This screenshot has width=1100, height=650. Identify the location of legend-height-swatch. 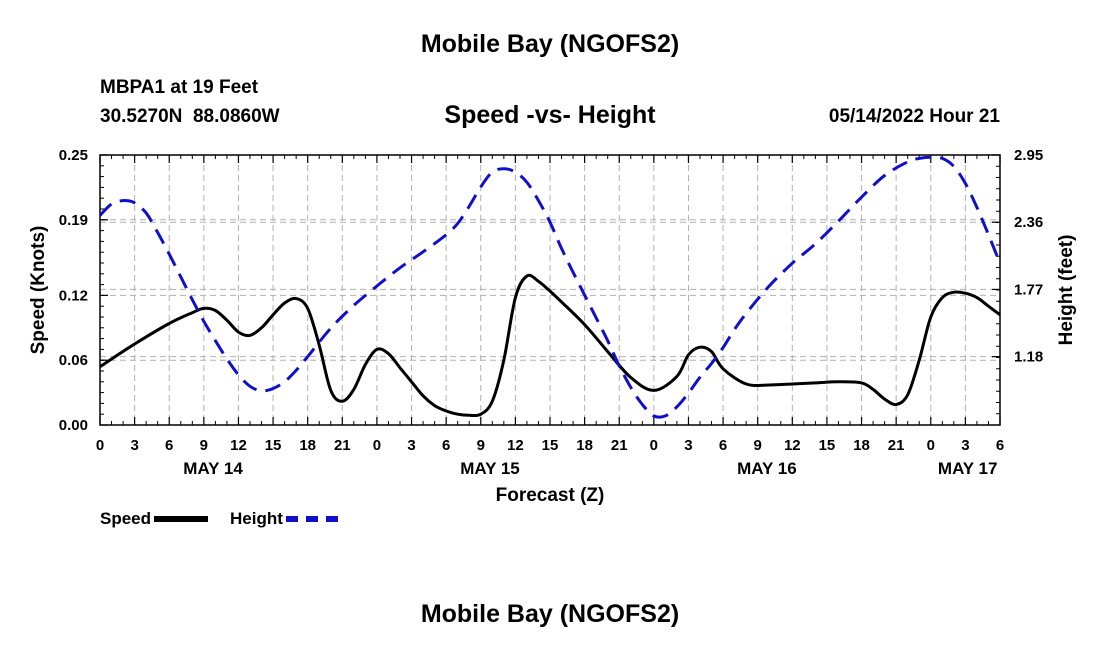
(311, 519).